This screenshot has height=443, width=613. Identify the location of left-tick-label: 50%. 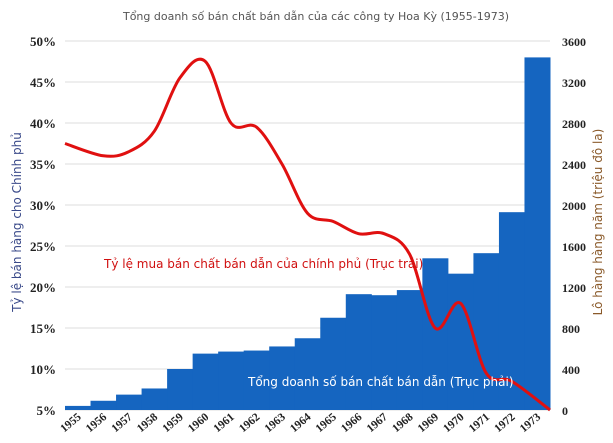
(43, 41).